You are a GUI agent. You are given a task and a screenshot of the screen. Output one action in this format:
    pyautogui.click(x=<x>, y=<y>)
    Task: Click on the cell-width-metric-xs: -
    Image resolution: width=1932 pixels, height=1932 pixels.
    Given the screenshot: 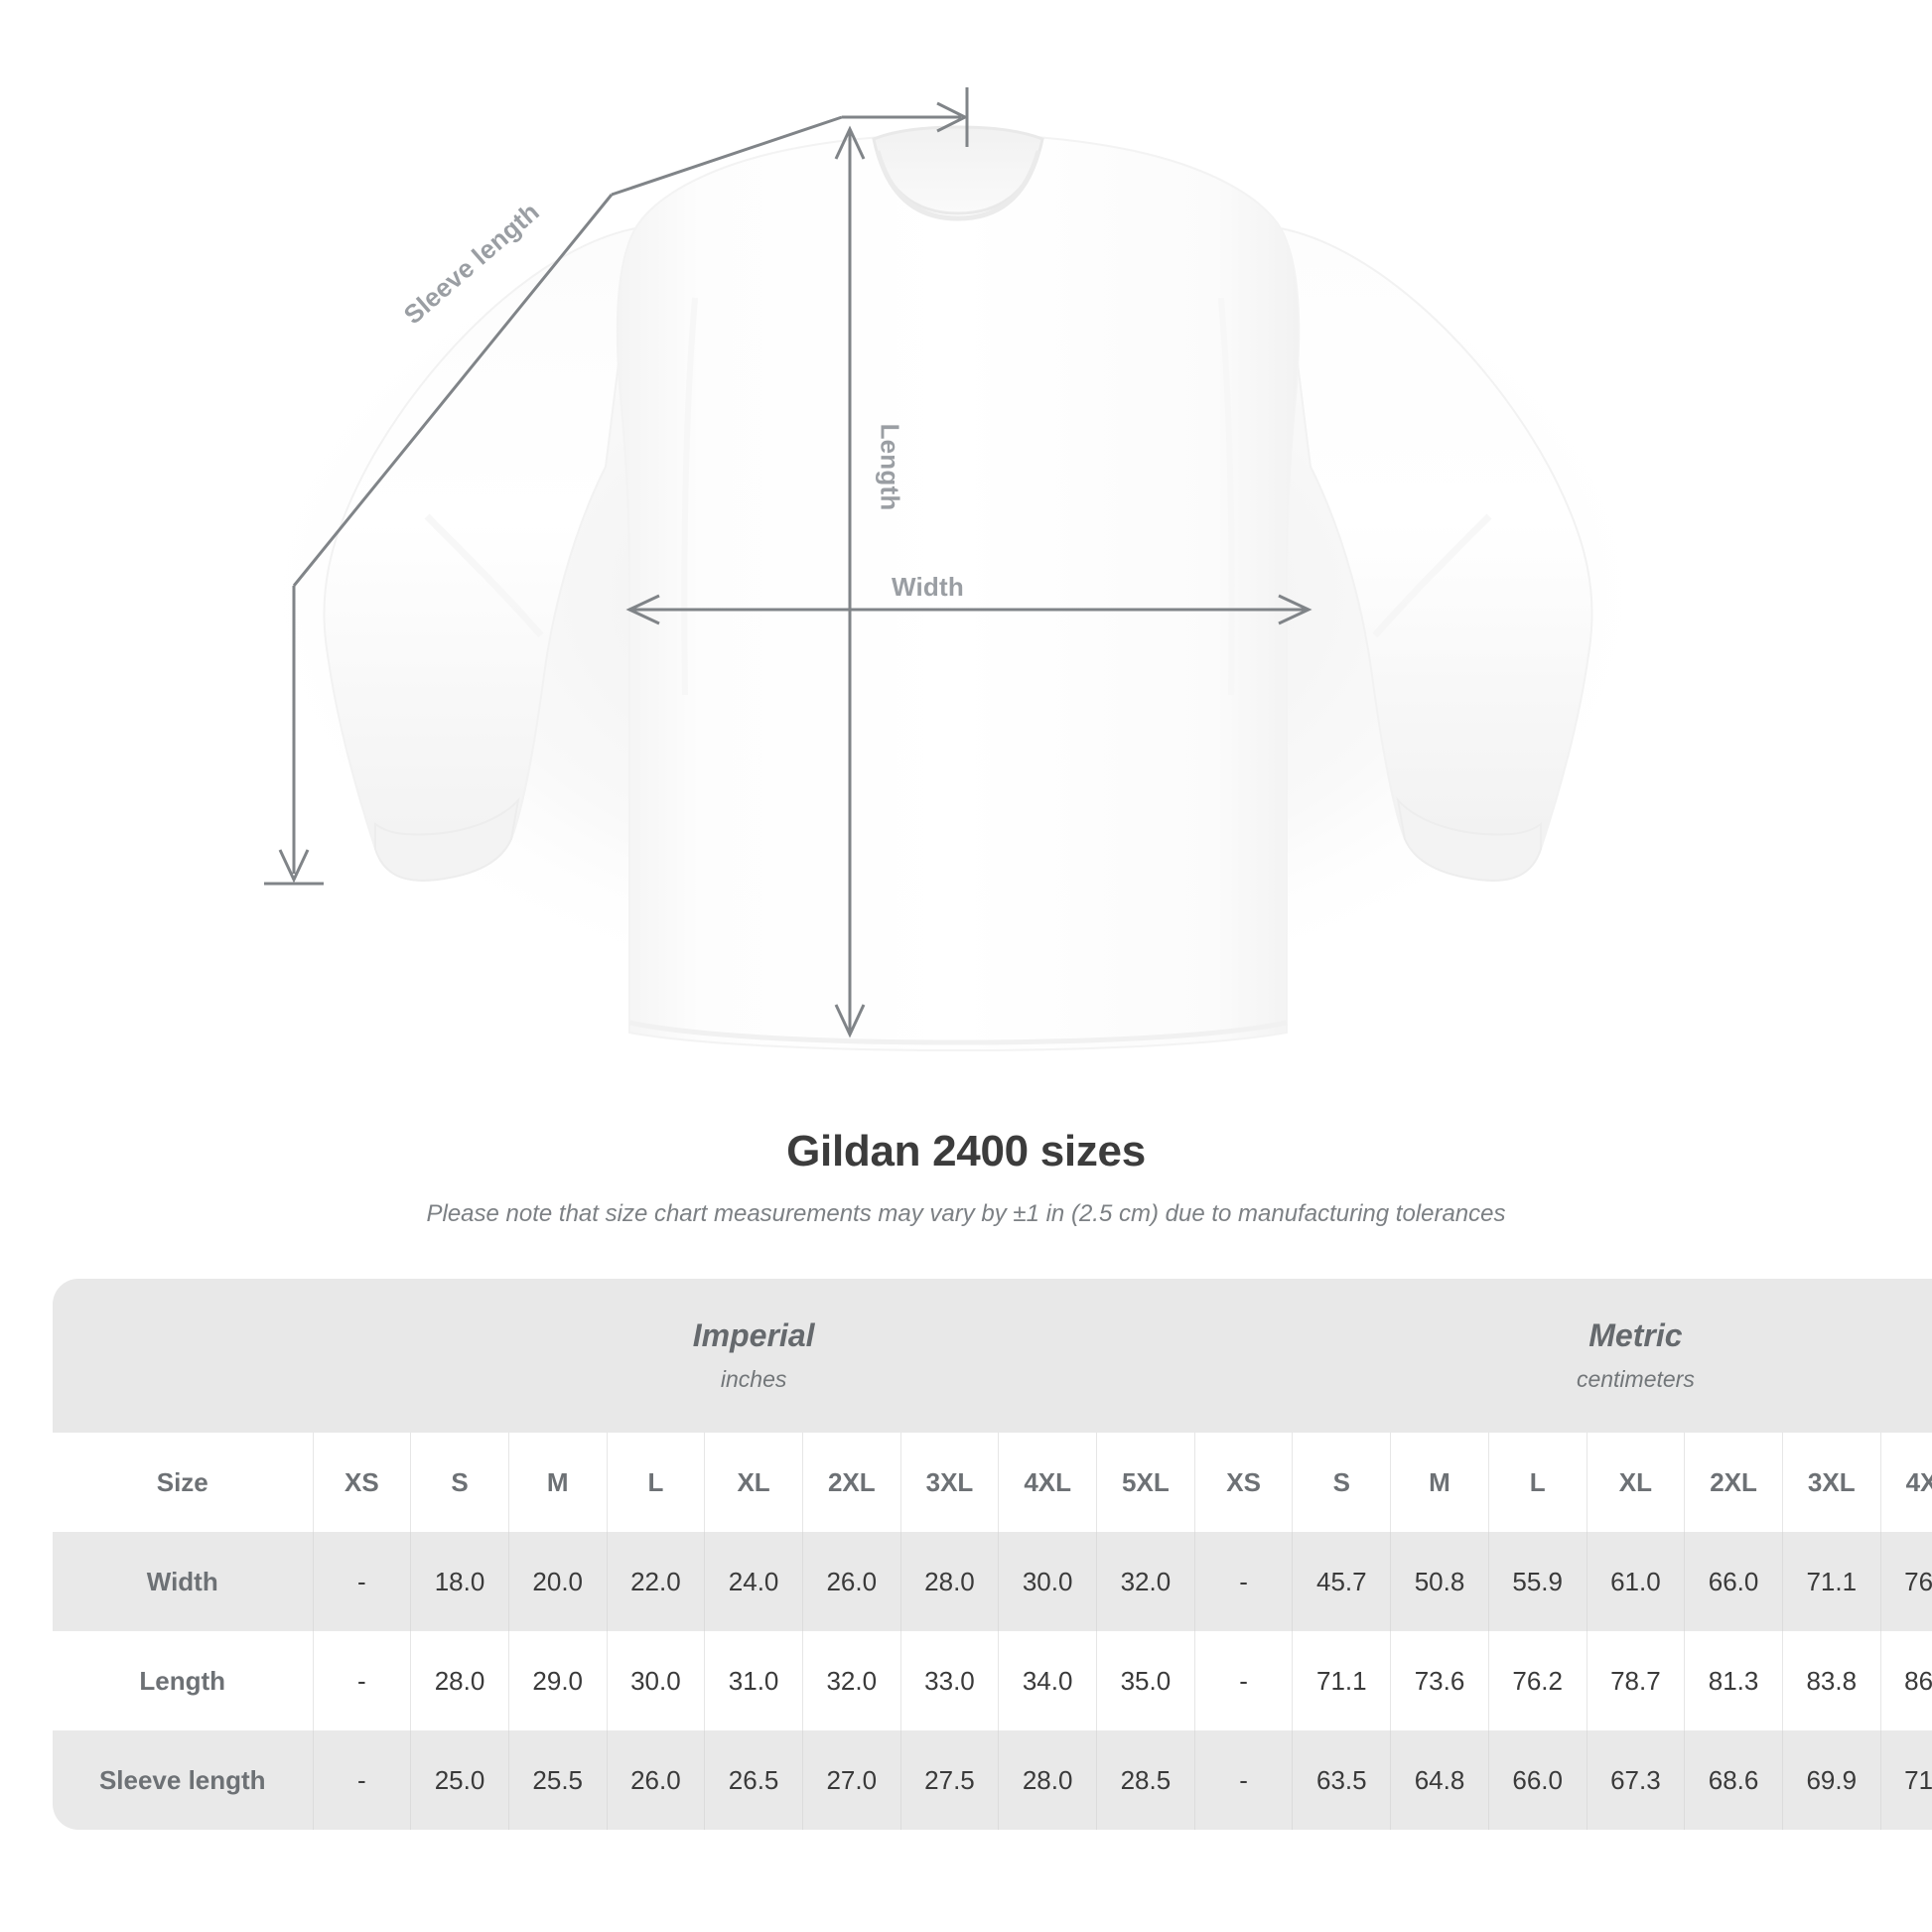 What is the action you would take?
    pyautogui.click(x=1244, y=1581)
    